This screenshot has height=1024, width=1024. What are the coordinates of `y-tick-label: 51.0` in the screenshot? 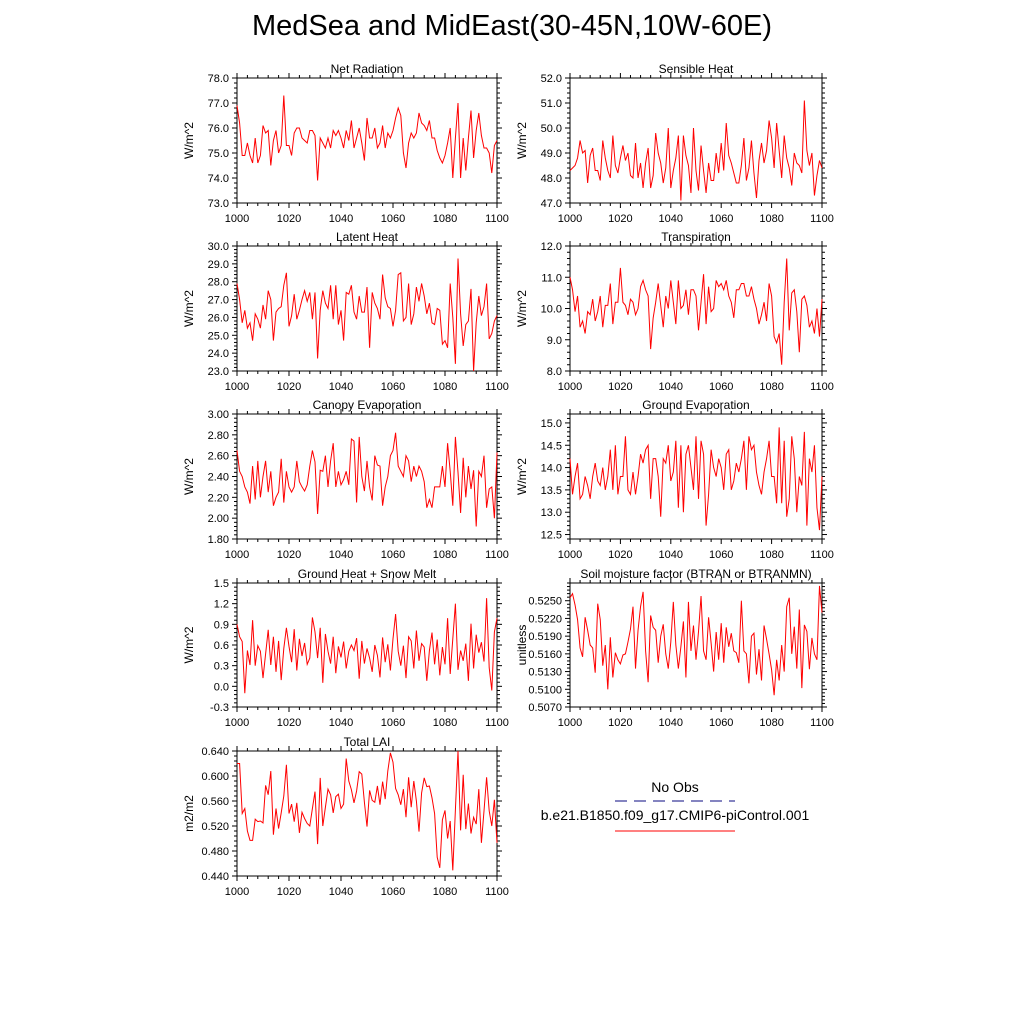 It's located at (551, 104).